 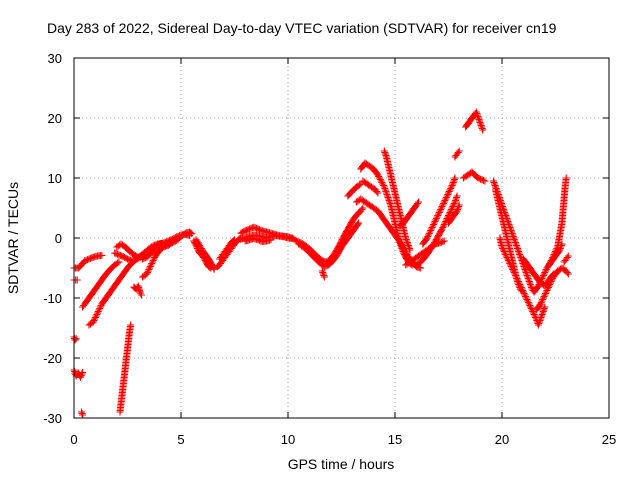 What do you see at coordinates (52, 298) in the screenshot?
I see `y-tick-label: -10` at bounding box center [52, 298].